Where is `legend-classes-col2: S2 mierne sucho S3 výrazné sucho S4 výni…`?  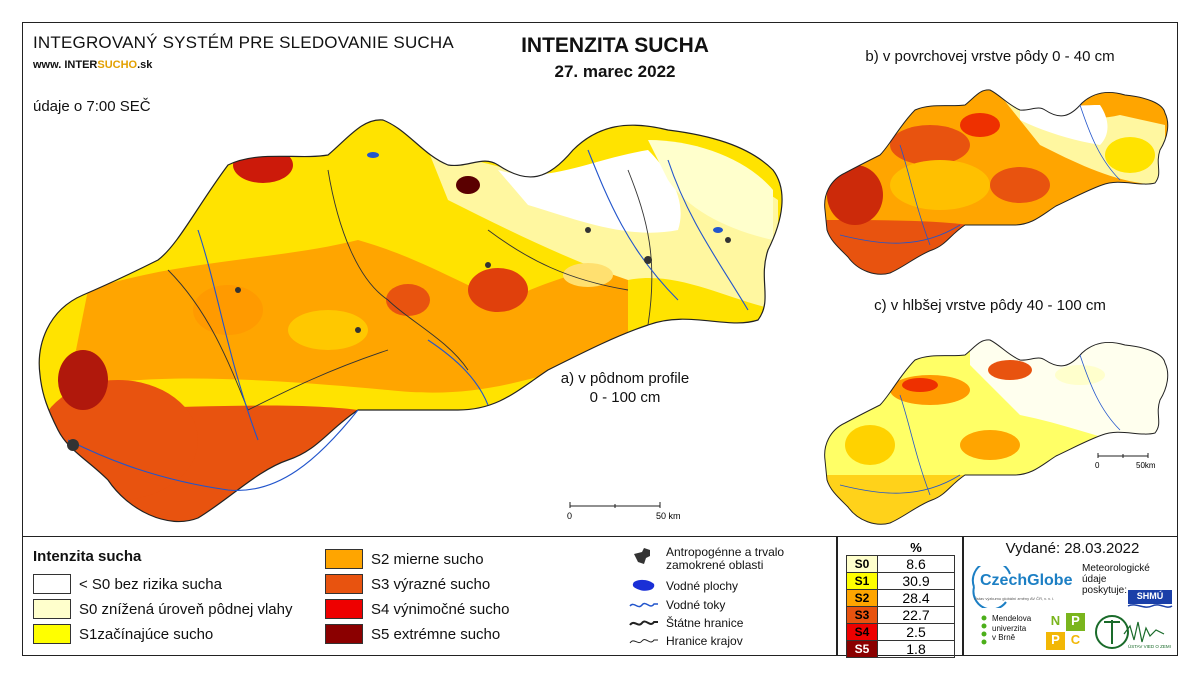
legend-classes-col2: S2 mierne sucho S3 výrazné sucho S4 výni… is located at coordinates (417, 596).